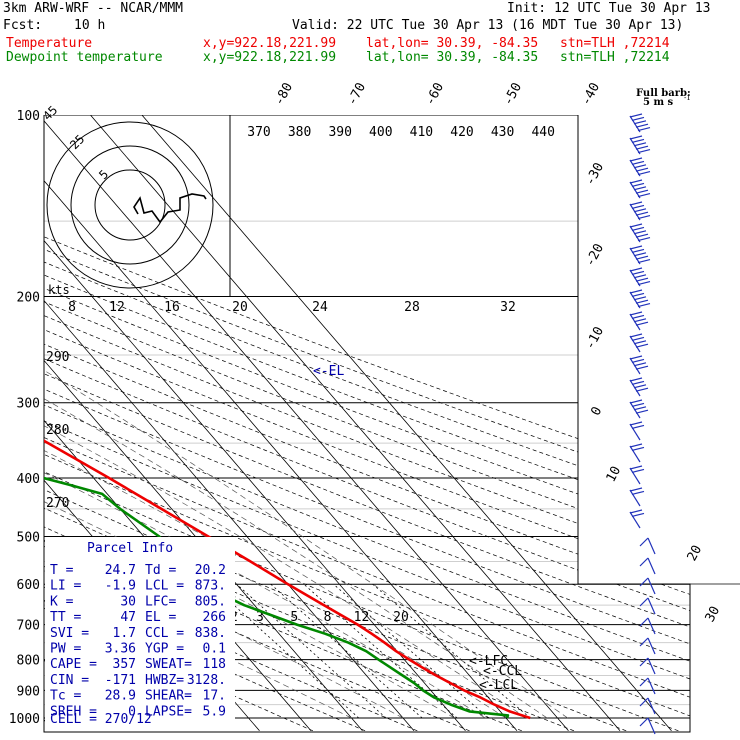 The width and height of the screenshot is (740, 740). Describe the element at coordinates (120, 570) in the screenshot. I see `parcel-value: 24.7` at that location.